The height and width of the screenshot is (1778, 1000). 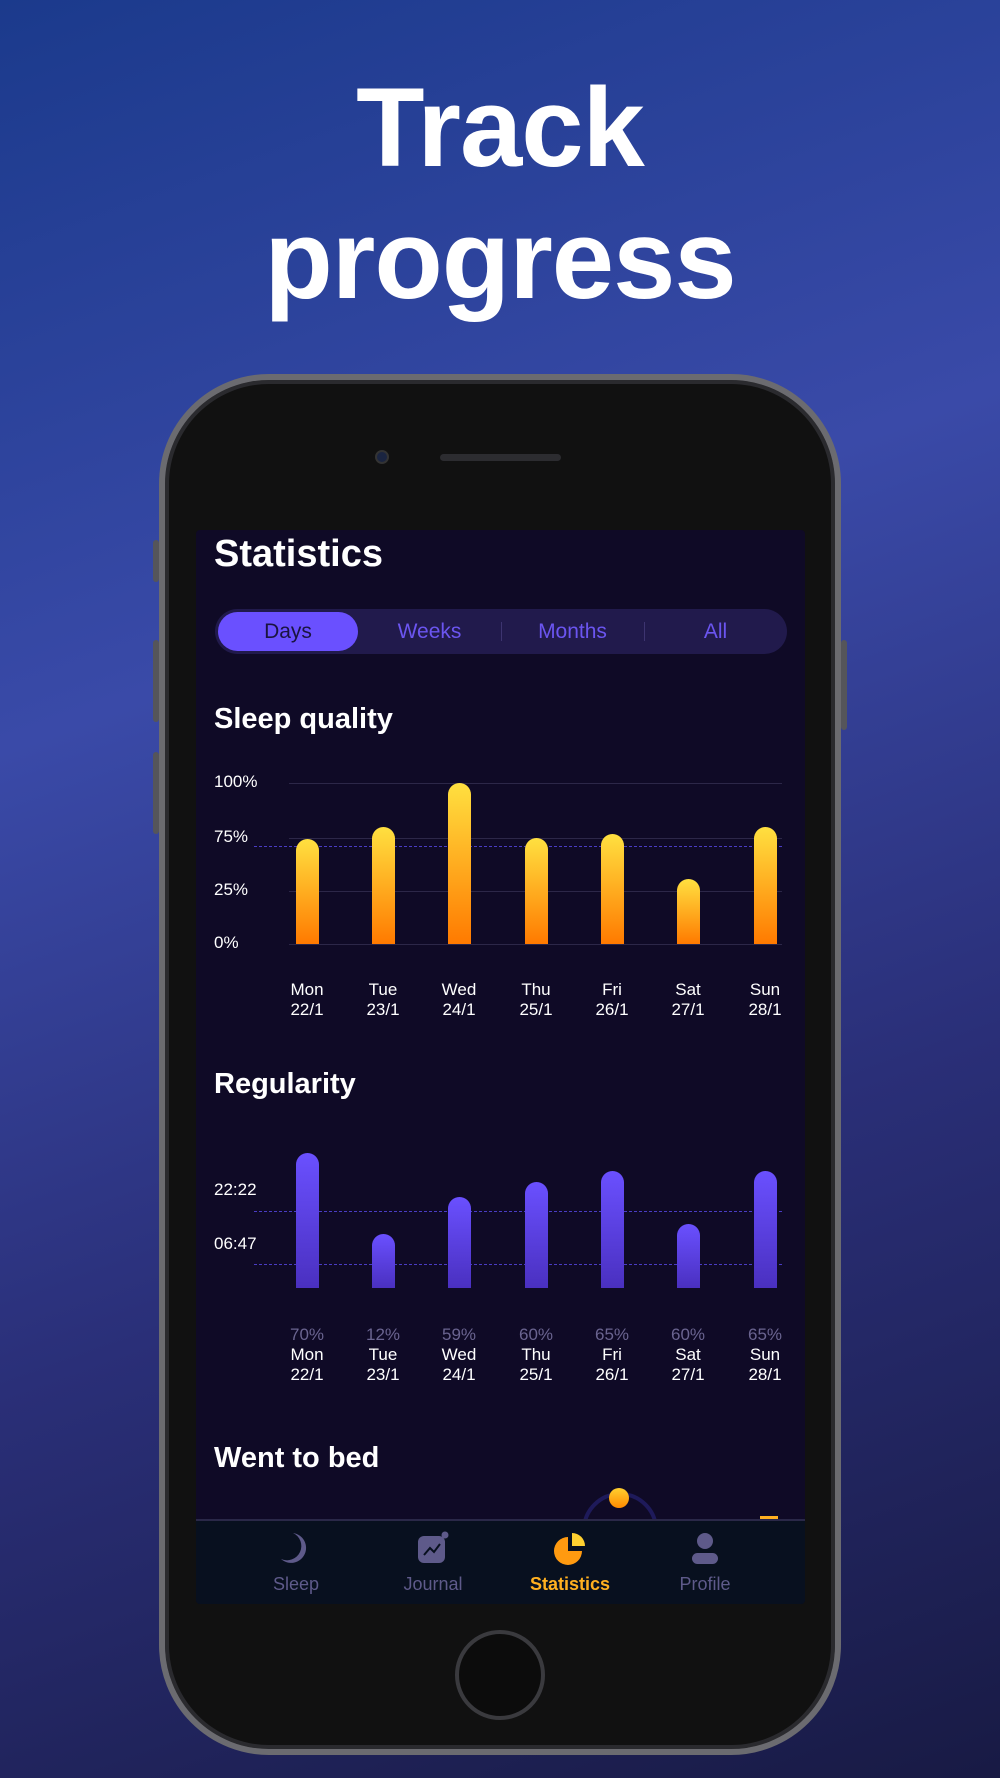 I want to click on tab-bar: Sleep Journal Statistics Profile, so click(x=500, y=1561).